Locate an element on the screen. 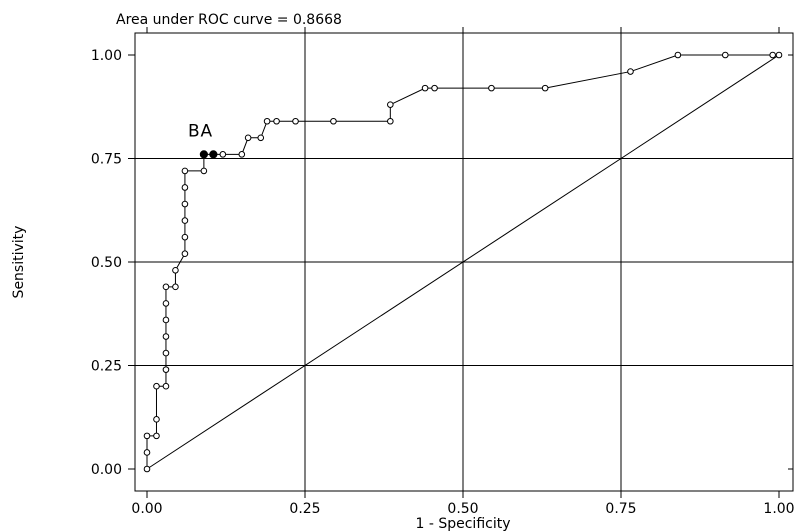 The height and width of the screenshot is (531, 795). x-tick-label: 0.75 is located at coordinates (620, 509).